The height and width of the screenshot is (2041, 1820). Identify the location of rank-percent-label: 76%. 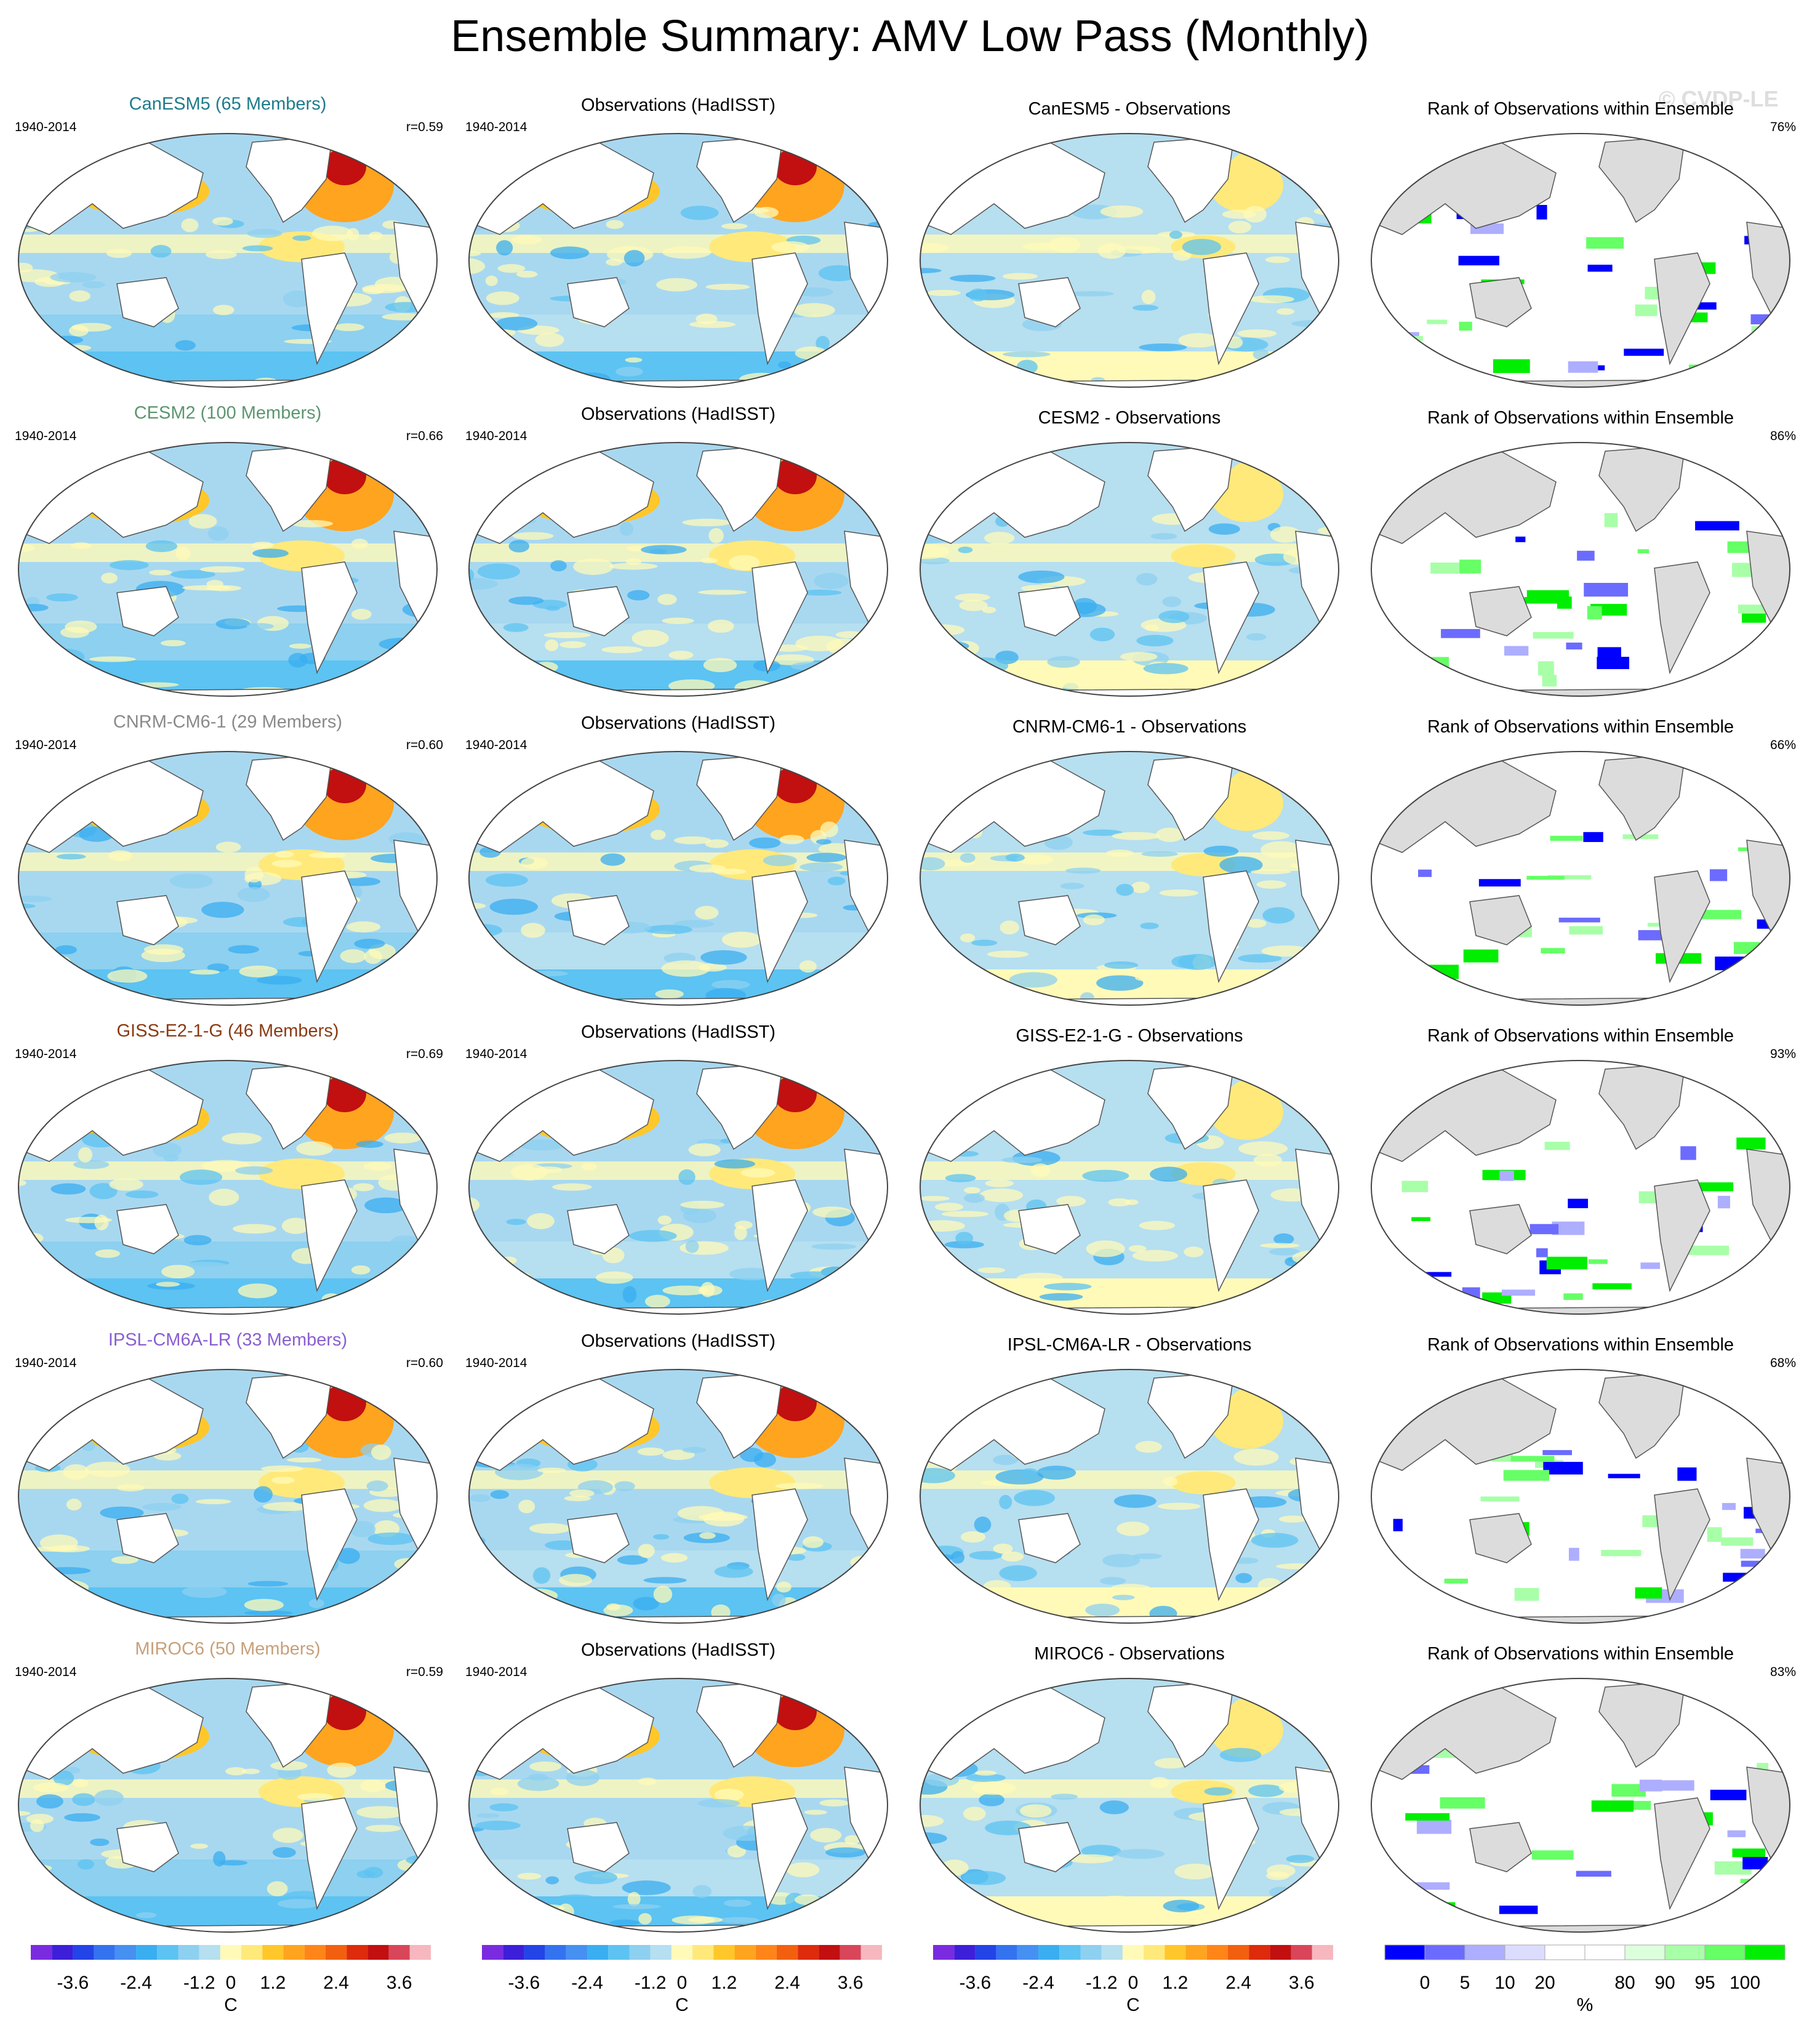
(1783, 127).